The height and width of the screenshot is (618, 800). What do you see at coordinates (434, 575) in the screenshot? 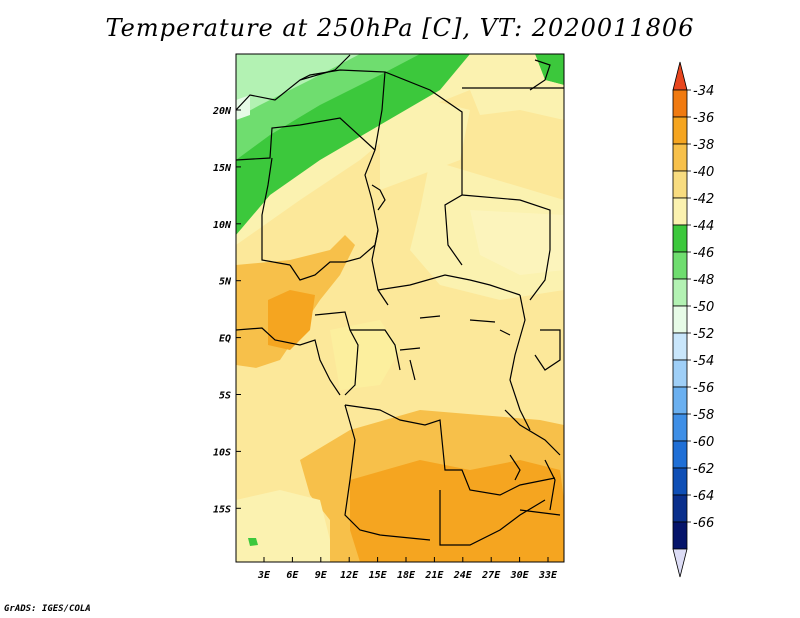
I see `lon-label: 21E` at bounding box center [434, 575].